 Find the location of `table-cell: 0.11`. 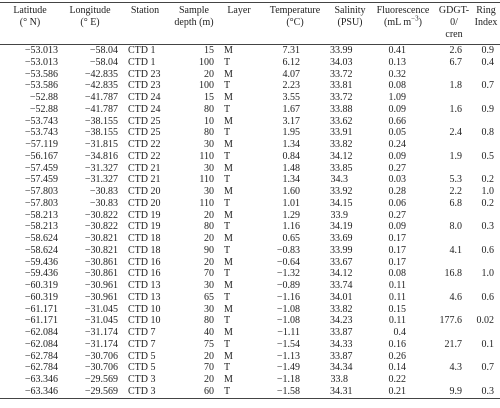

table-cell: 0.11 is located at coordinates (397, 321).